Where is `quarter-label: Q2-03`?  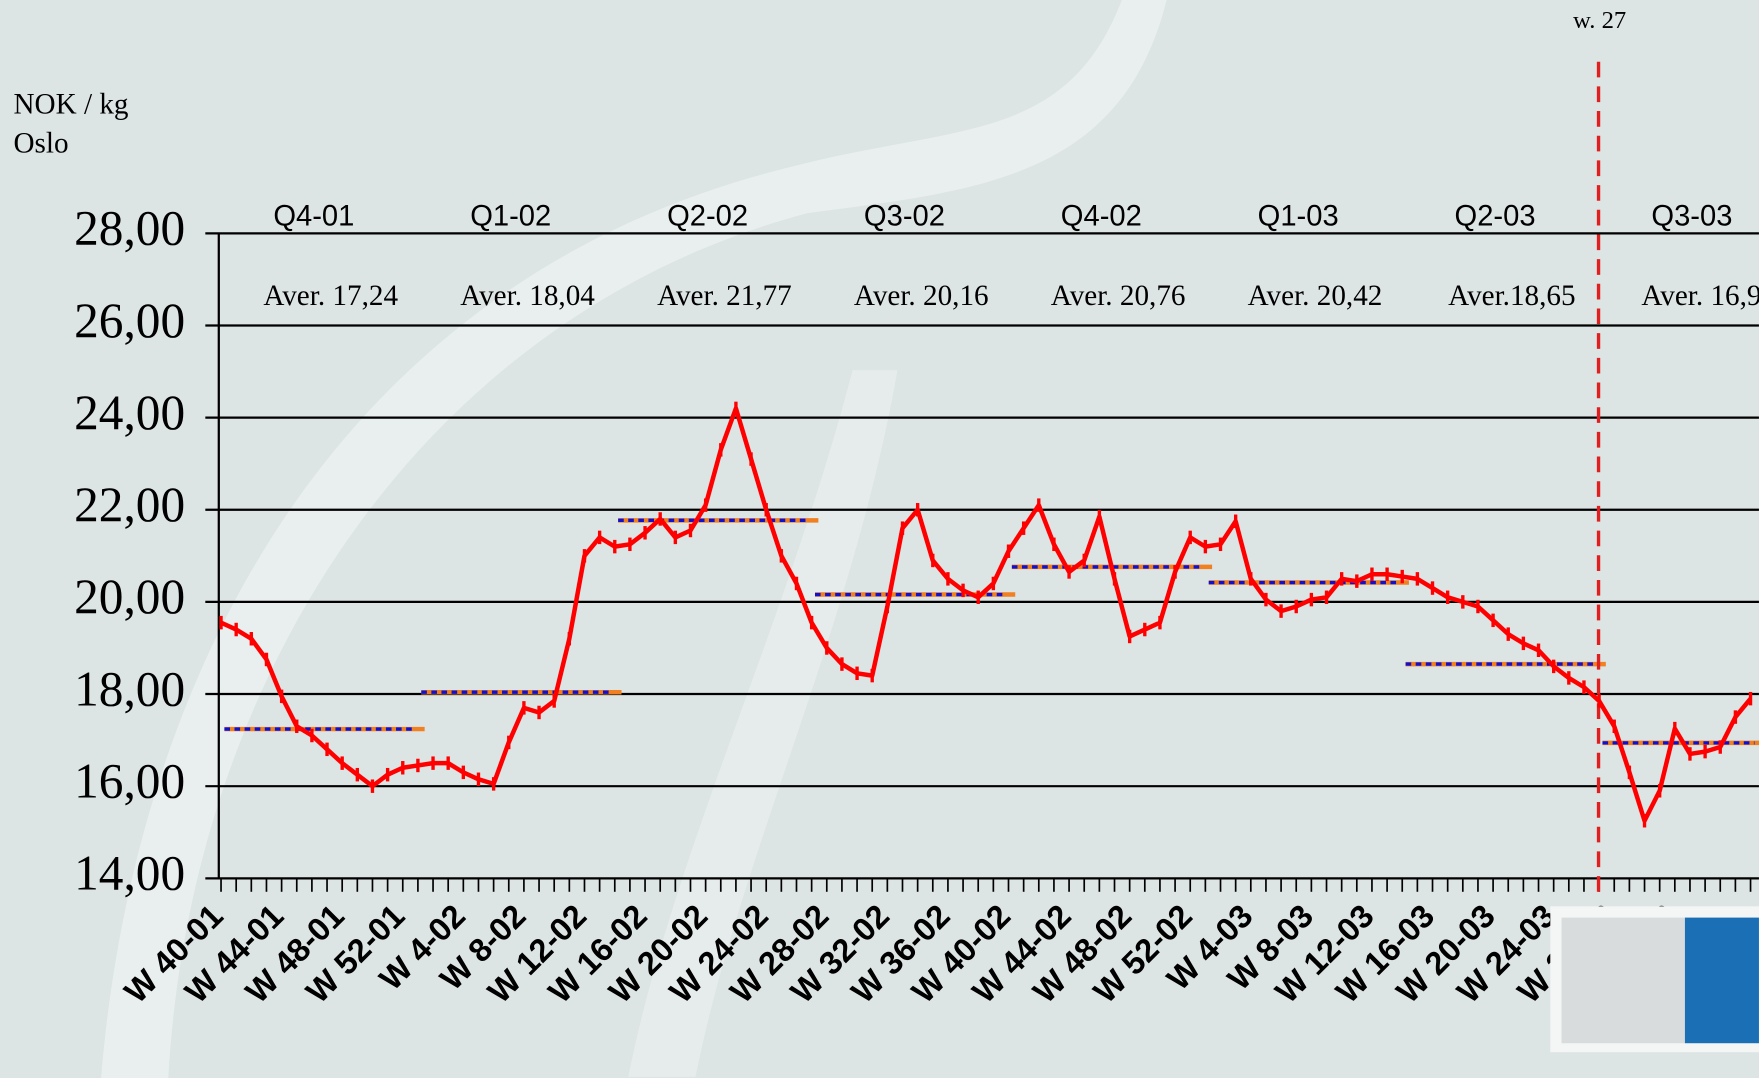
quarter-label: Q2-03 is located at coordinates (1495, 216).